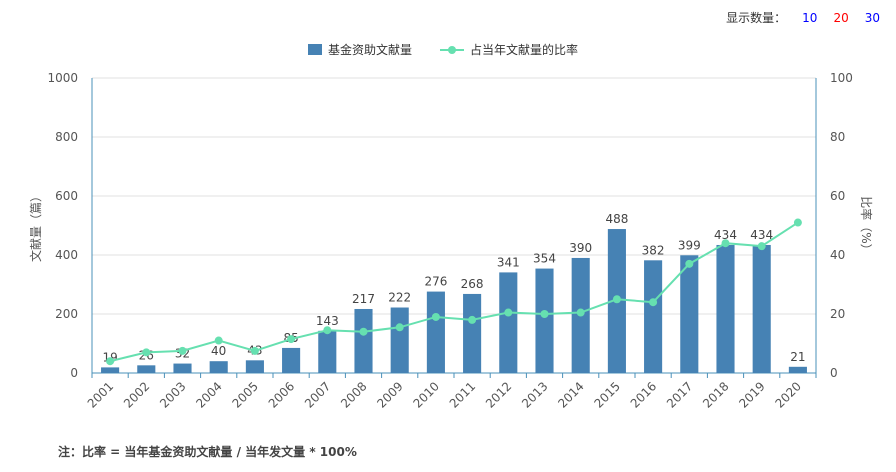 Image resolution: width=896 pixels, height=472 pixels. Describe the element at coordinates (534, 394) in the screenshot. I see `x-tick-label: 2013` at that location.